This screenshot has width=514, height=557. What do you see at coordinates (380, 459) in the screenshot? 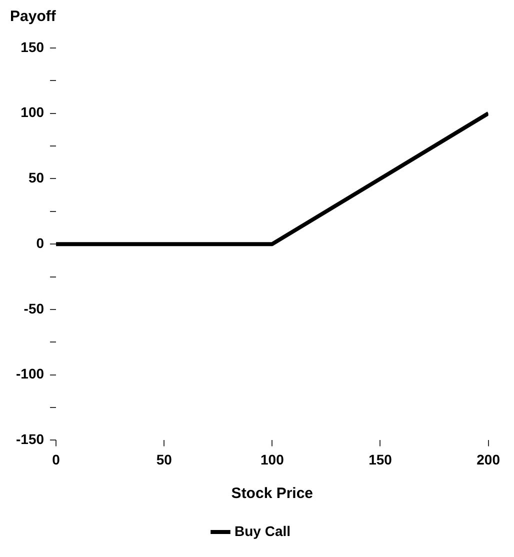
I see `x-tick-label: 150` at bounding box center [380, 459].